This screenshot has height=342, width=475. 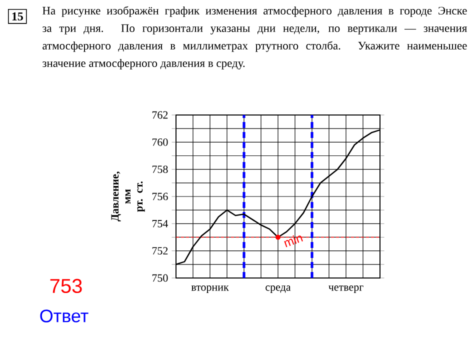 What do you see at coordinates (160, 251) in the screenshot?
I see `y-tick-label: 752` at bounding box center [160, 251].